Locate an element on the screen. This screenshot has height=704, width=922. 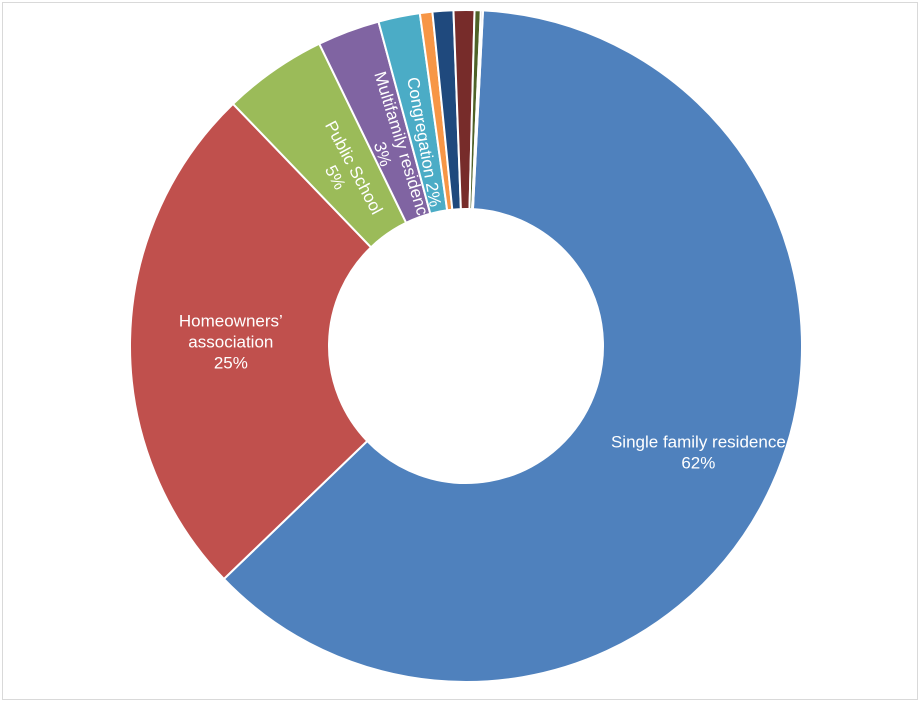
data-label-homeowners-association: Homeowners’ association 25% is located at coordinates (231, 341).